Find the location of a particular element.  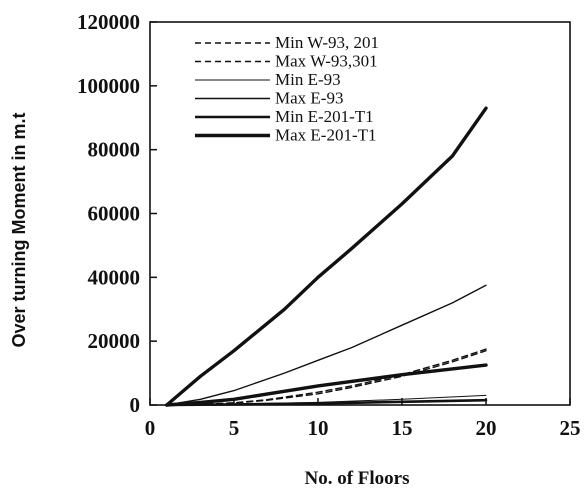

x-tick-label: 5 is located at coordinates (234, 428).